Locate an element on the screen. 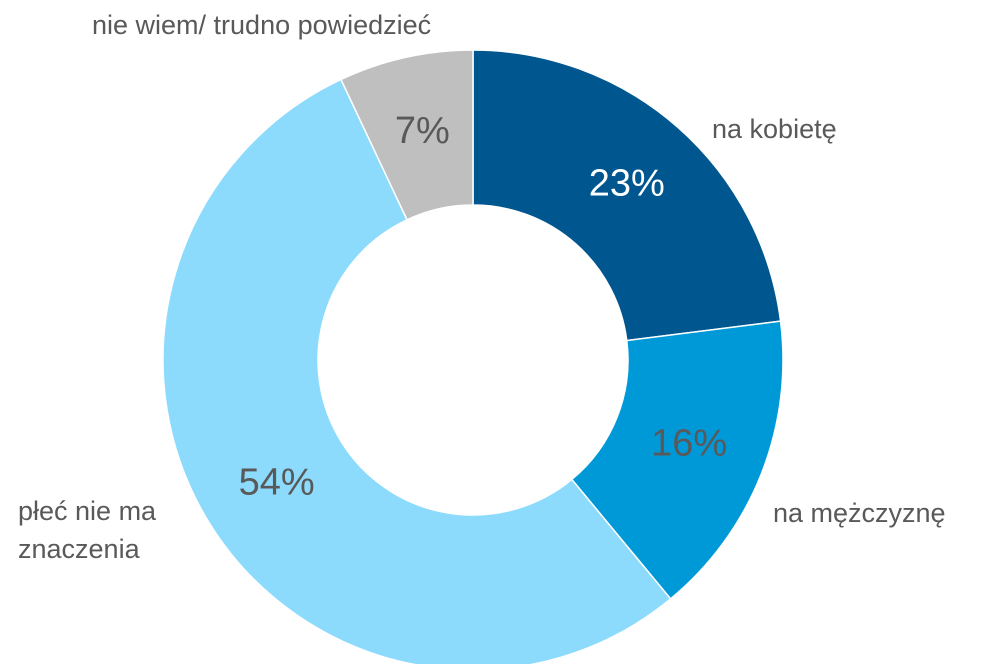  category-label: płeć nie ma znaczenia is located at coordinates (87, 530).